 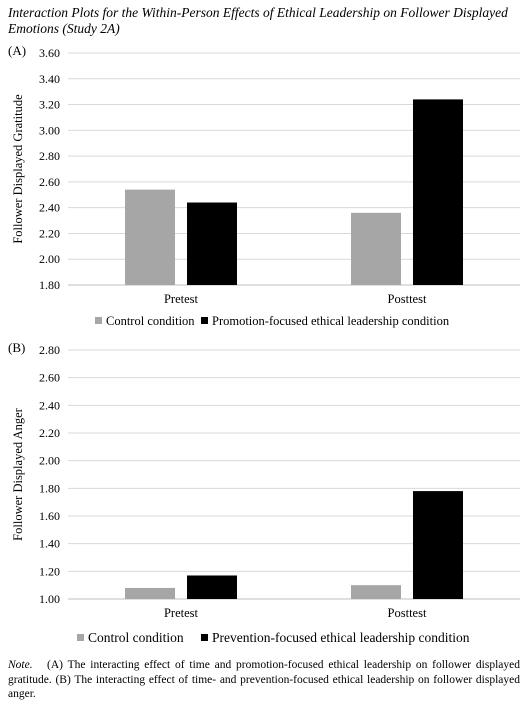 What do you see at coordinates (20, 665) in the screenshot?
I see `note-label: Note.` at bounding box center [20, 665].